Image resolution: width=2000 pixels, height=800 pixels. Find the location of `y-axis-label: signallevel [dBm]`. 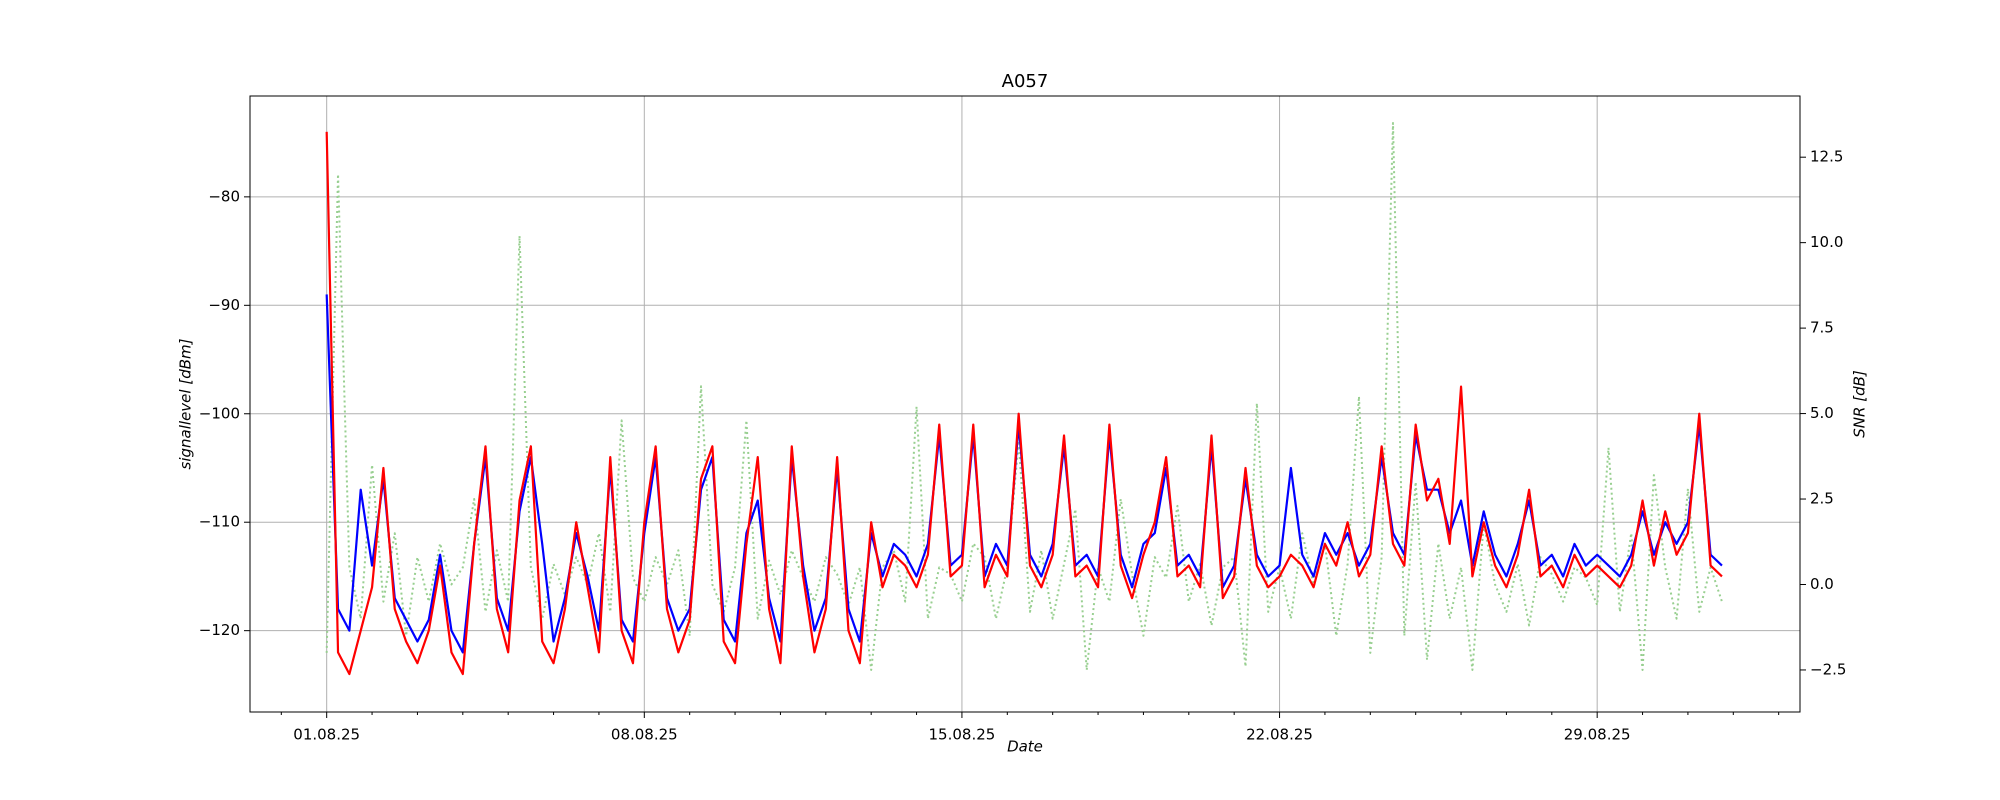

y-axis-label: signallevel [dBm] is located at coordinates (186, 403).